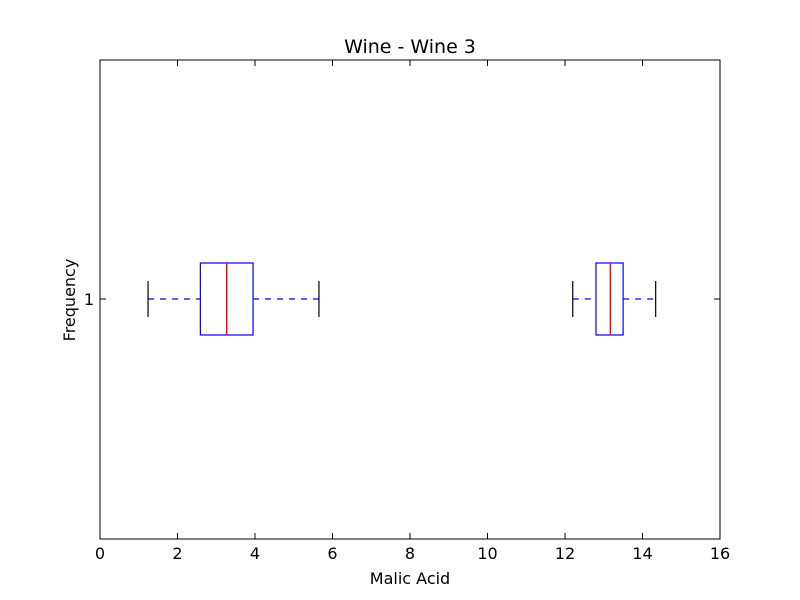  I want to click on chart-title: Wine - Wine 3, so click(410, 47).